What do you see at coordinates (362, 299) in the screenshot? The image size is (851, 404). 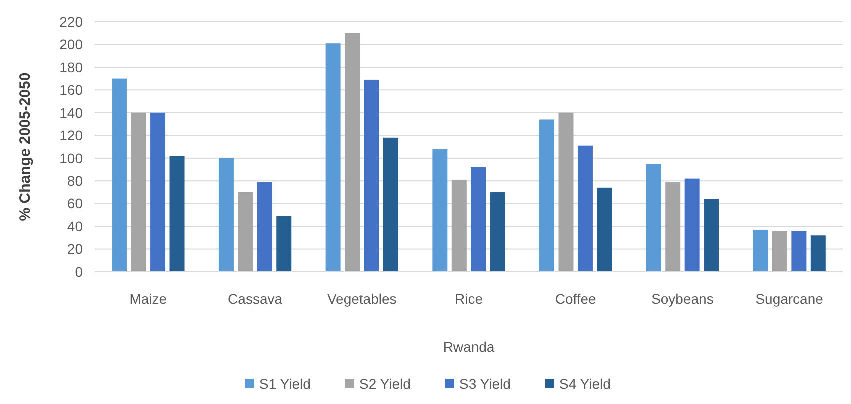 I see `x-tick-label: Vegetables` at bounding box center [362, 299].